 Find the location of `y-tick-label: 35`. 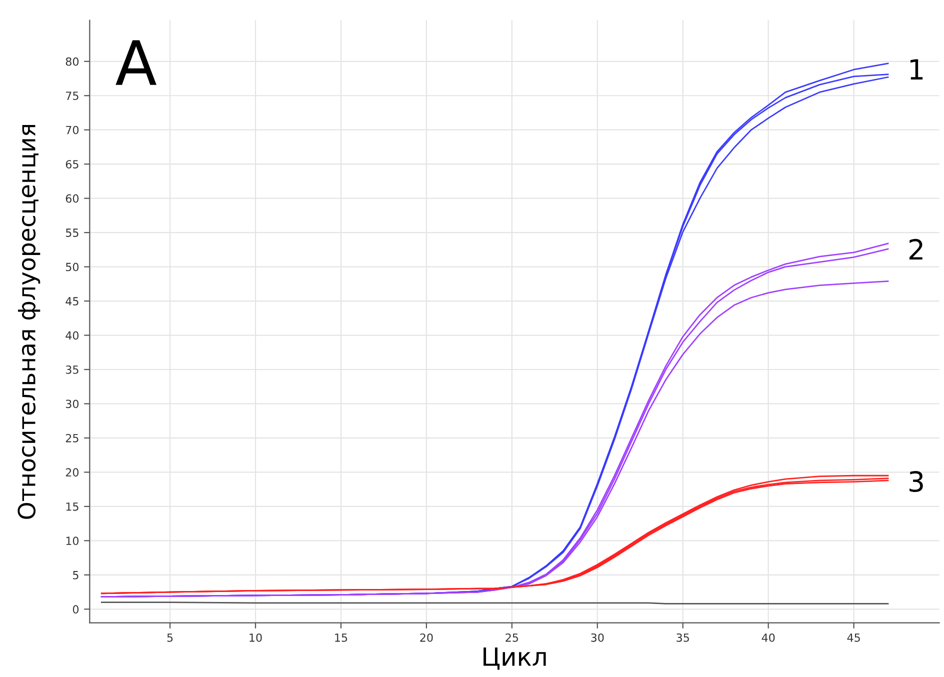

y-tick-label: 35 is located at coordinates (72, 369).